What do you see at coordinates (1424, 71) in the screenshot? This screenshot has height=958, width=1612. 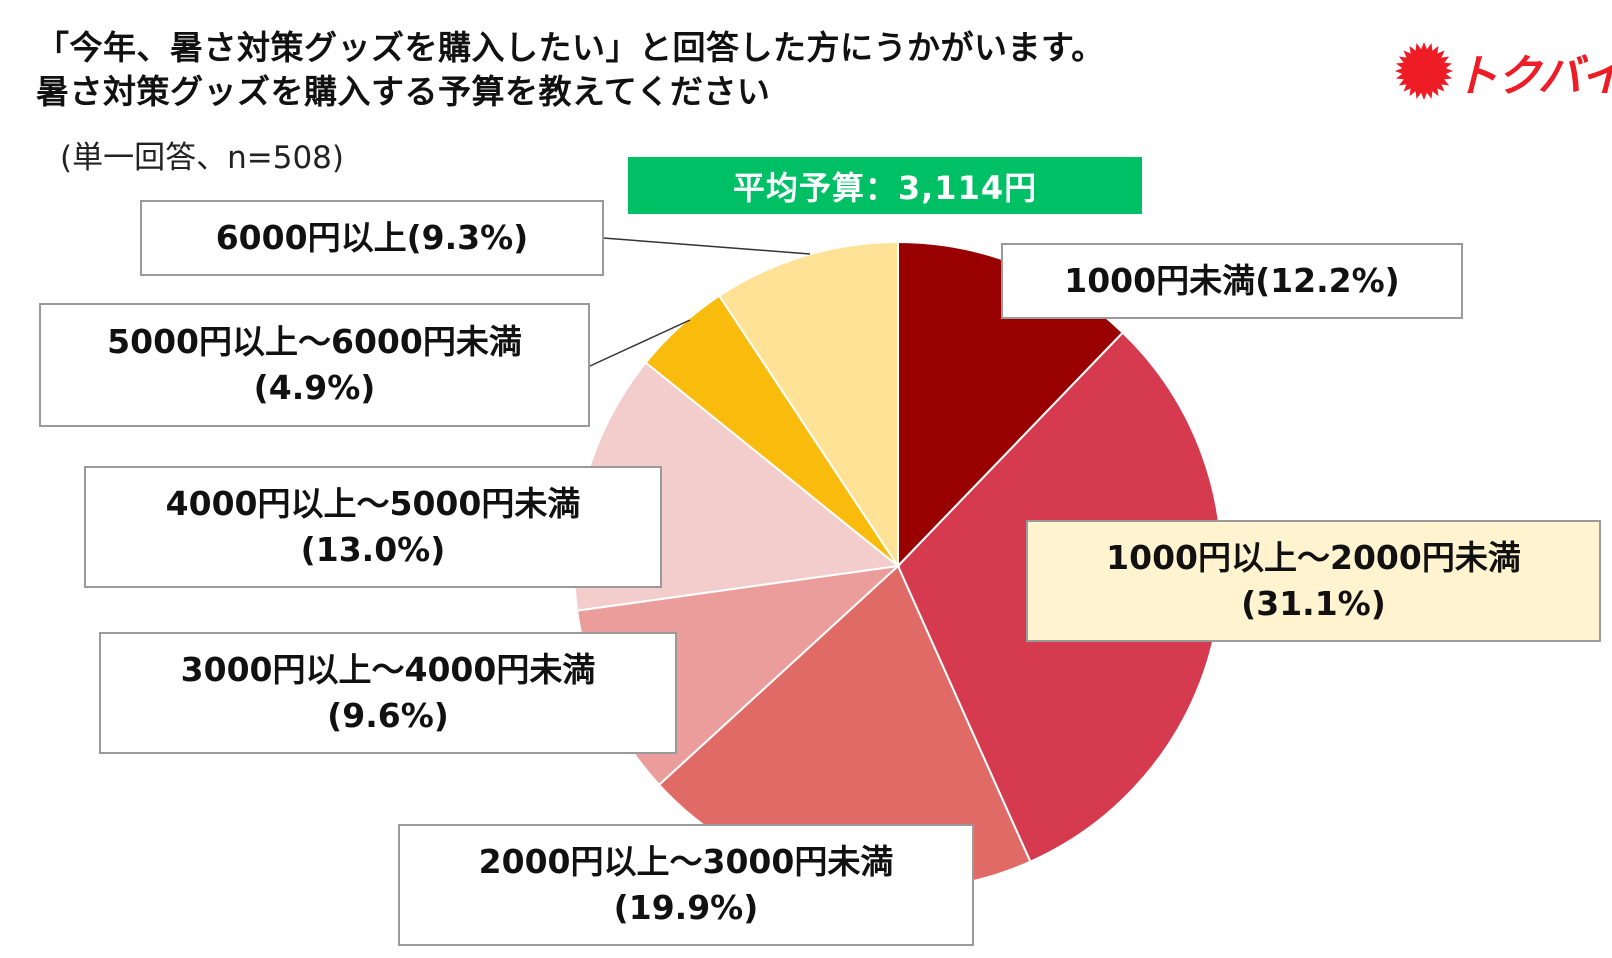 I see `red-sunburst-icon` at bounding box center [1424, 71].